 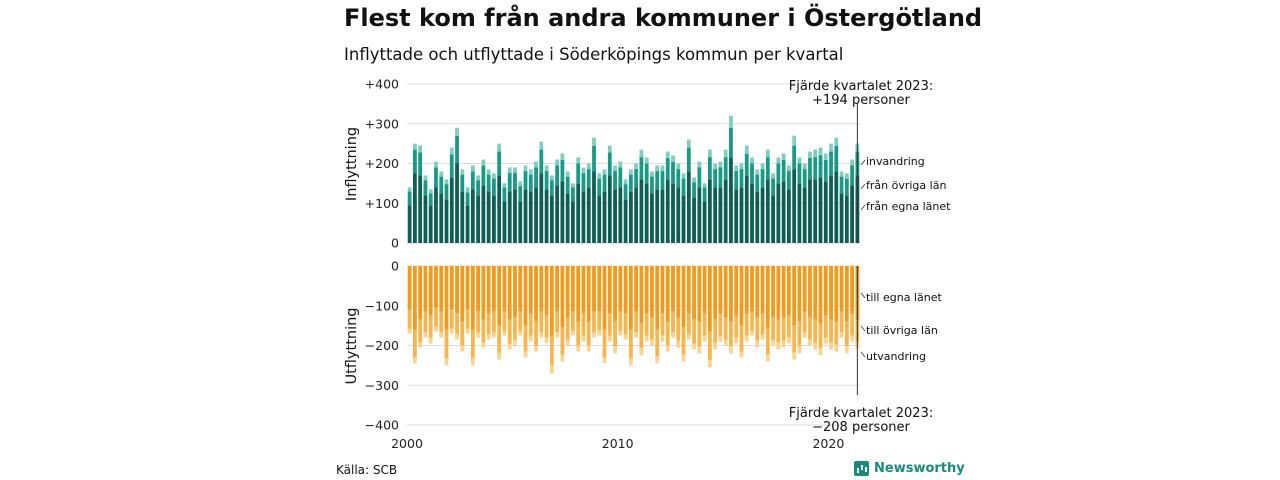 What do you see at coordinates (904, 297) in the screenshot?
I see `series-label: till egna länet` at bounding box center [904, 297].